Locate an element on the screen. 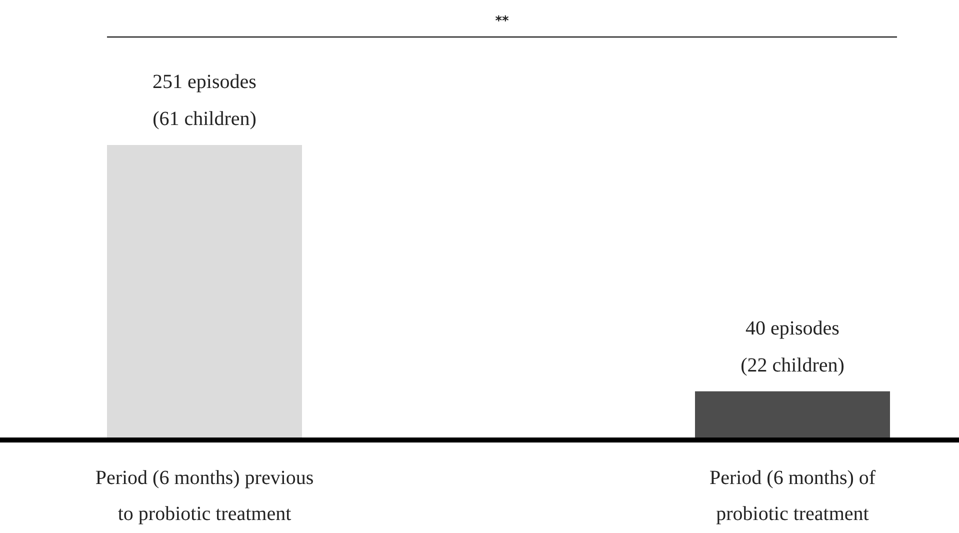 The width and height of the screenshot is (959, 533). x-tick-label: Period (6 months) previous to probiotic treatment is located at coordinates (204, 496).